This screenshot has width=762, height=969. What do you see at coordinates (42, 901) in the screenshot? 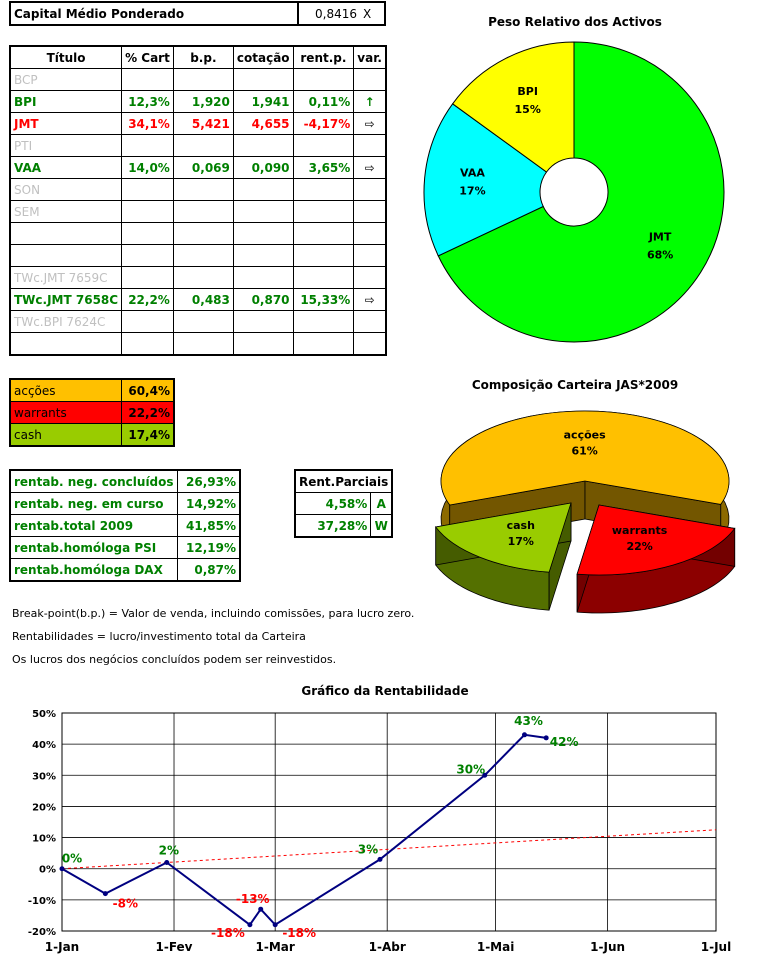
I see `y-tick-label: -10%` at bounding box center [42, 901].